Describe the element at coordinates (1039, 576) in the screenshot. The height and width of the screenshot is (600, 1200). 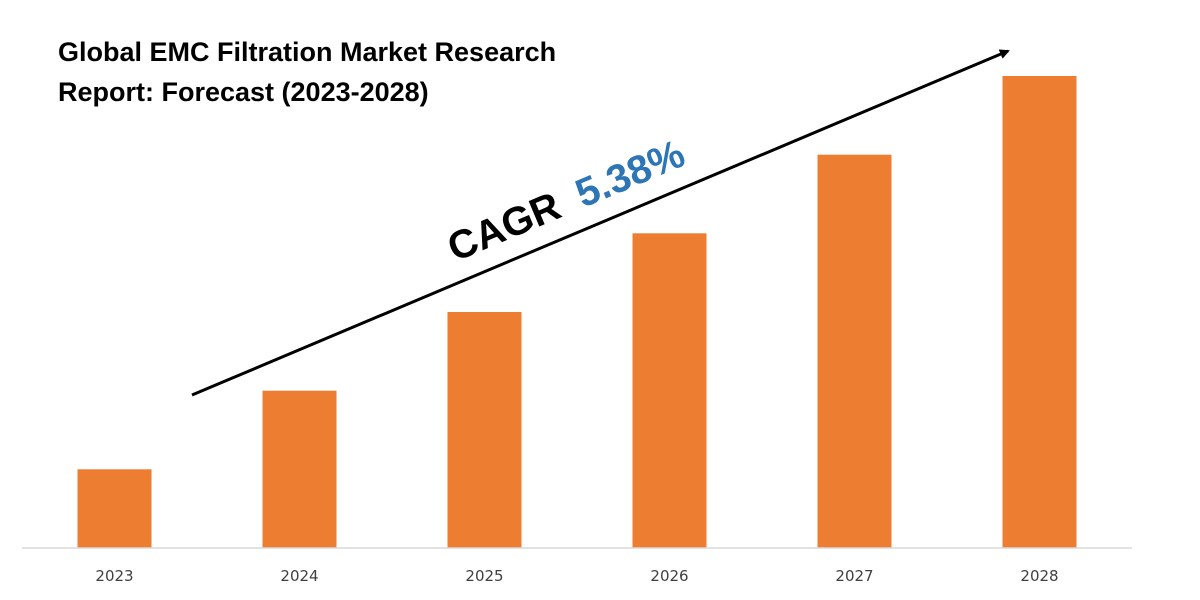
I see `x-tick-label-2028: 2028` at that location.